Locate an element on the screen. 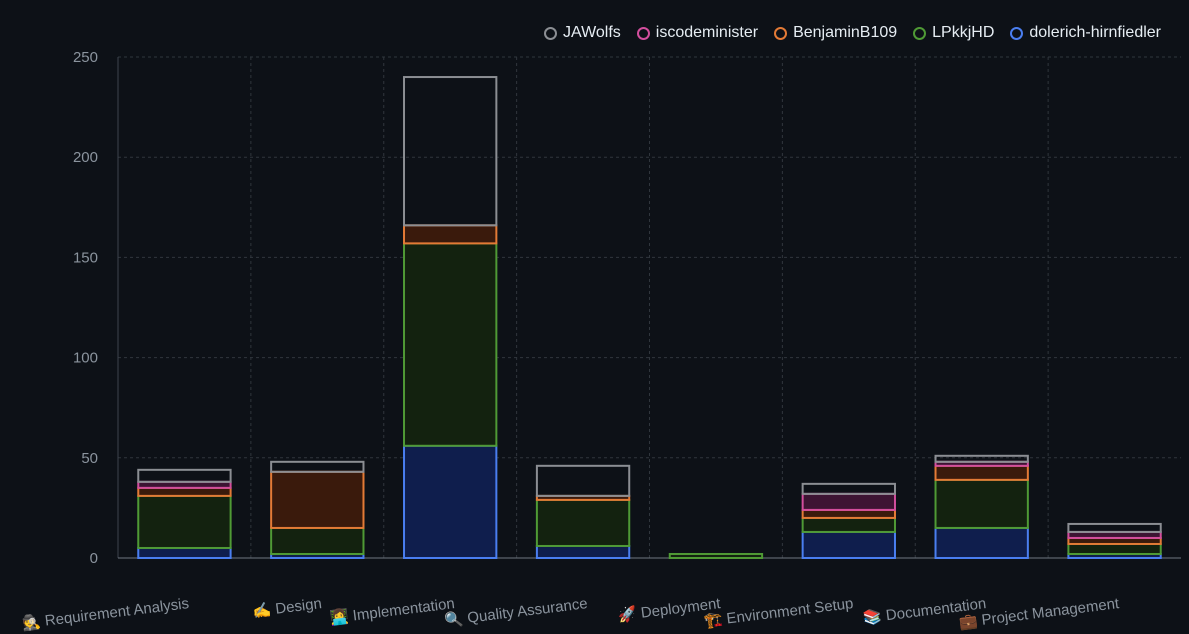 The height and width of the screenshot is (634, 1189). legend-label: JAWolfs is located at coordinates (592, 32).